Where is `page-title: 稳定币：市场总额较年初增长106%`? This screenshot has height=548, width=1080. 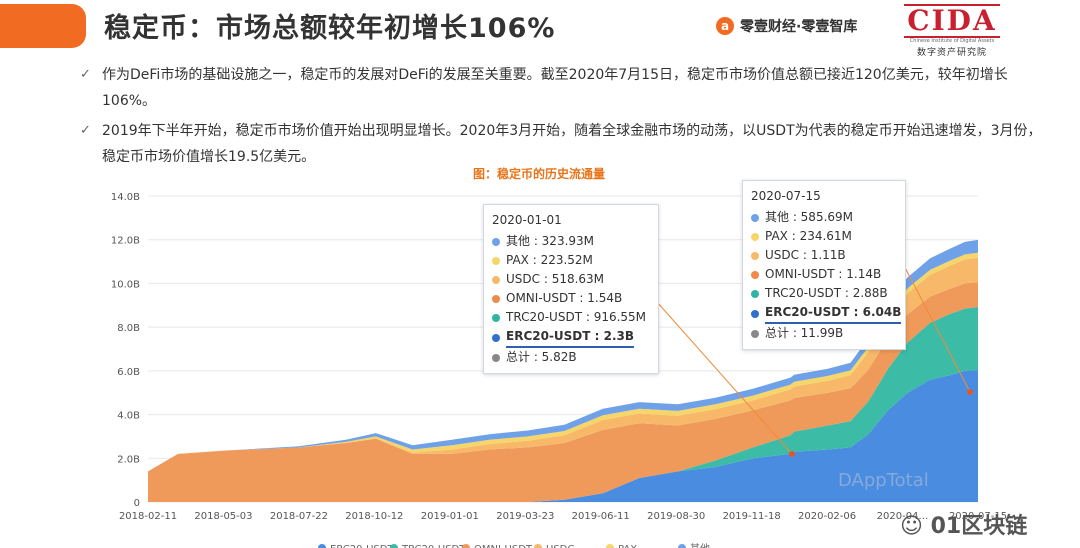 page-title: 稳定币：市场总额较年初增长106% is located at coordinates (330, 28).